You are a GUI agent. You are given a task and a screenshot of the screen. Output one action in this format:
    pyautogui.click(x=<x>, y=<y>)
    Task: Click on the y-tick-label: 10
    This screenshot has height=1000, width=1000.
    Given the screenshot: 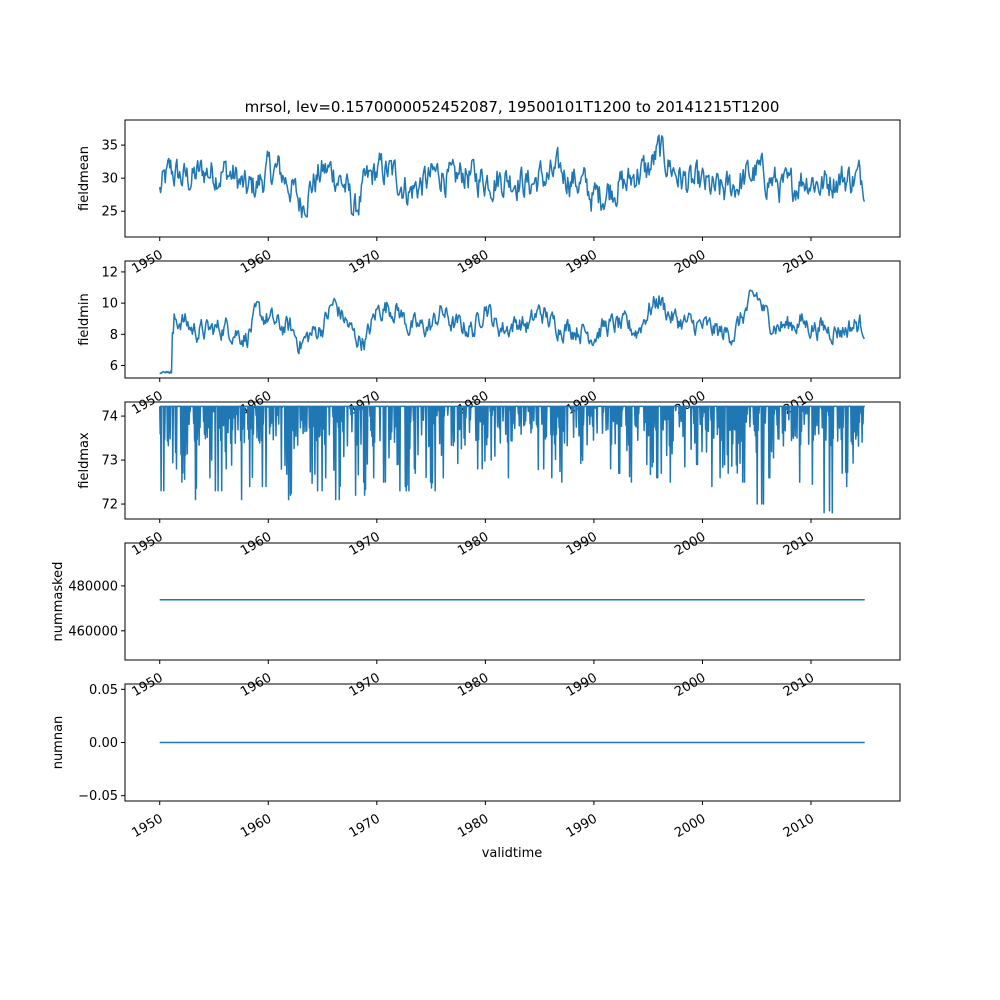 What is the action you would take?
    pyautogui.click(x=109, y=304)
    